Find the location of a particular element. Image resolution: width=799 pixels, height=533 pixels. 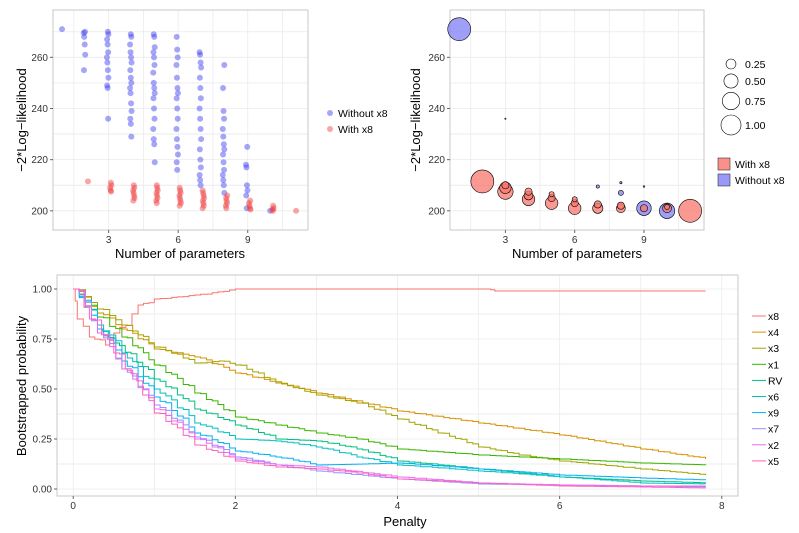

fill-legend-label: With x8 is located at coordinates (752, 165).